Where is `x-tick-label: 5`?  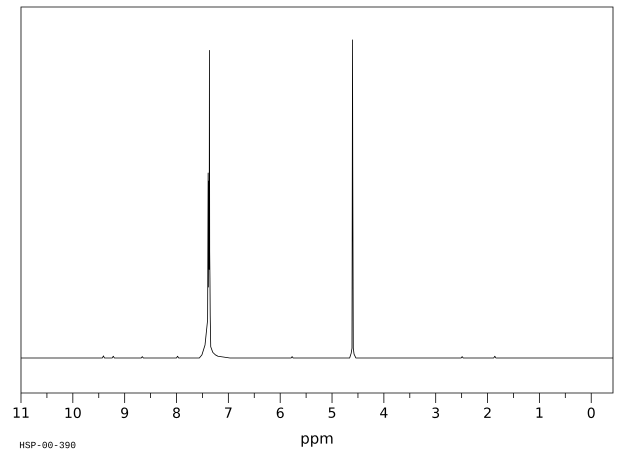
x-tick-label: 5 is located at coordinates (332, 413).